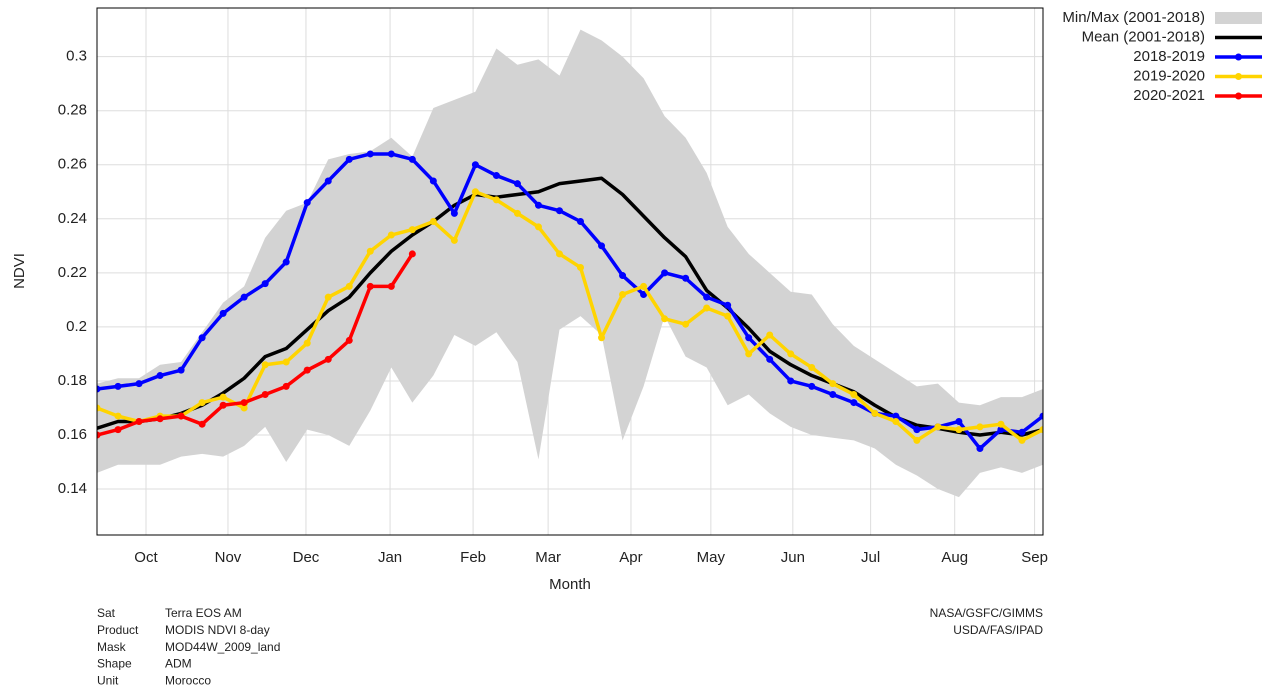  I want to click on legend-swatch, so click(1238, 18).